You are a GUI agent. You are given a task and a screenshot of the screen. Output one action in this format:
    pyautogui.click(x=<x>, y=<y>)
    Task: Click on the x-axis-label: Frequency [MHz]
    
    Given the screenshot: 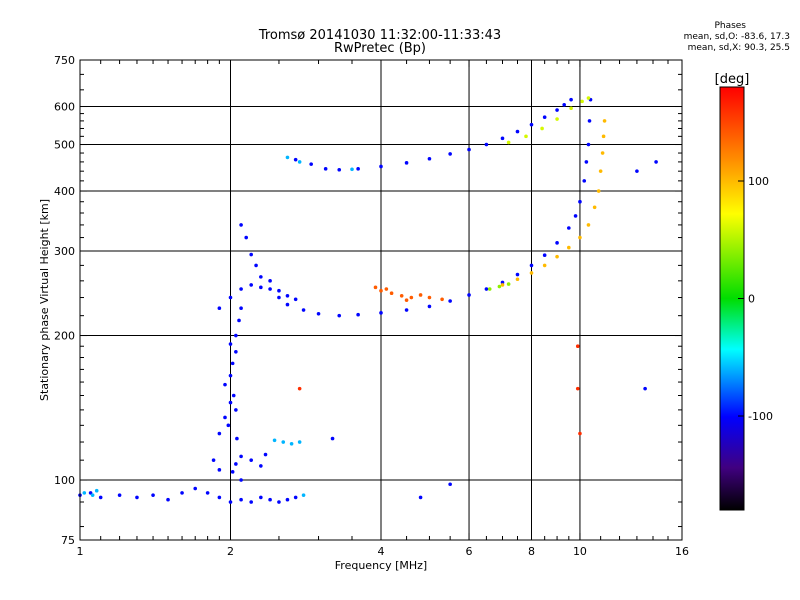 What is the action you would take?
    pyautogui.click(x=381, y=565)
    